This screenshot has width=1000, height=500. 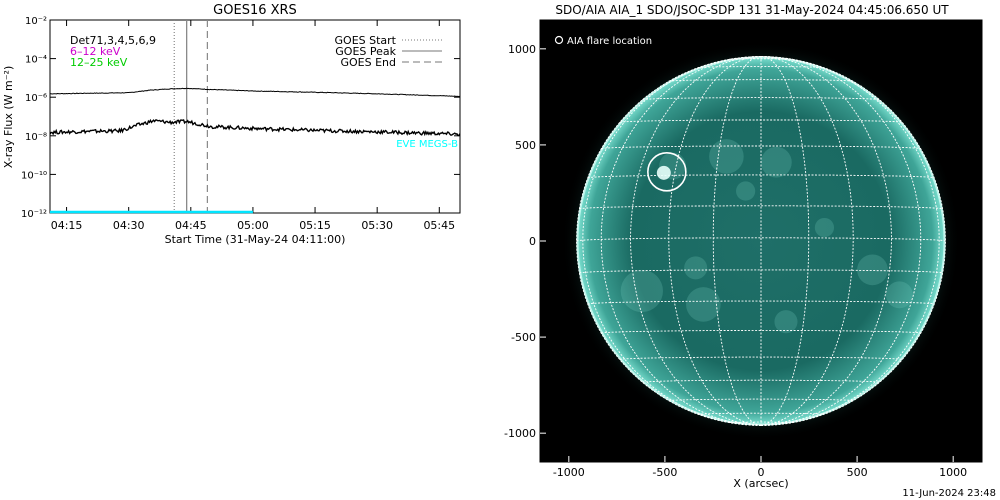 What do you see at coordinates (569, 472) in the screenshot?
I see `aia-x-tick-label: -1000` at bounding box center [569, 472].